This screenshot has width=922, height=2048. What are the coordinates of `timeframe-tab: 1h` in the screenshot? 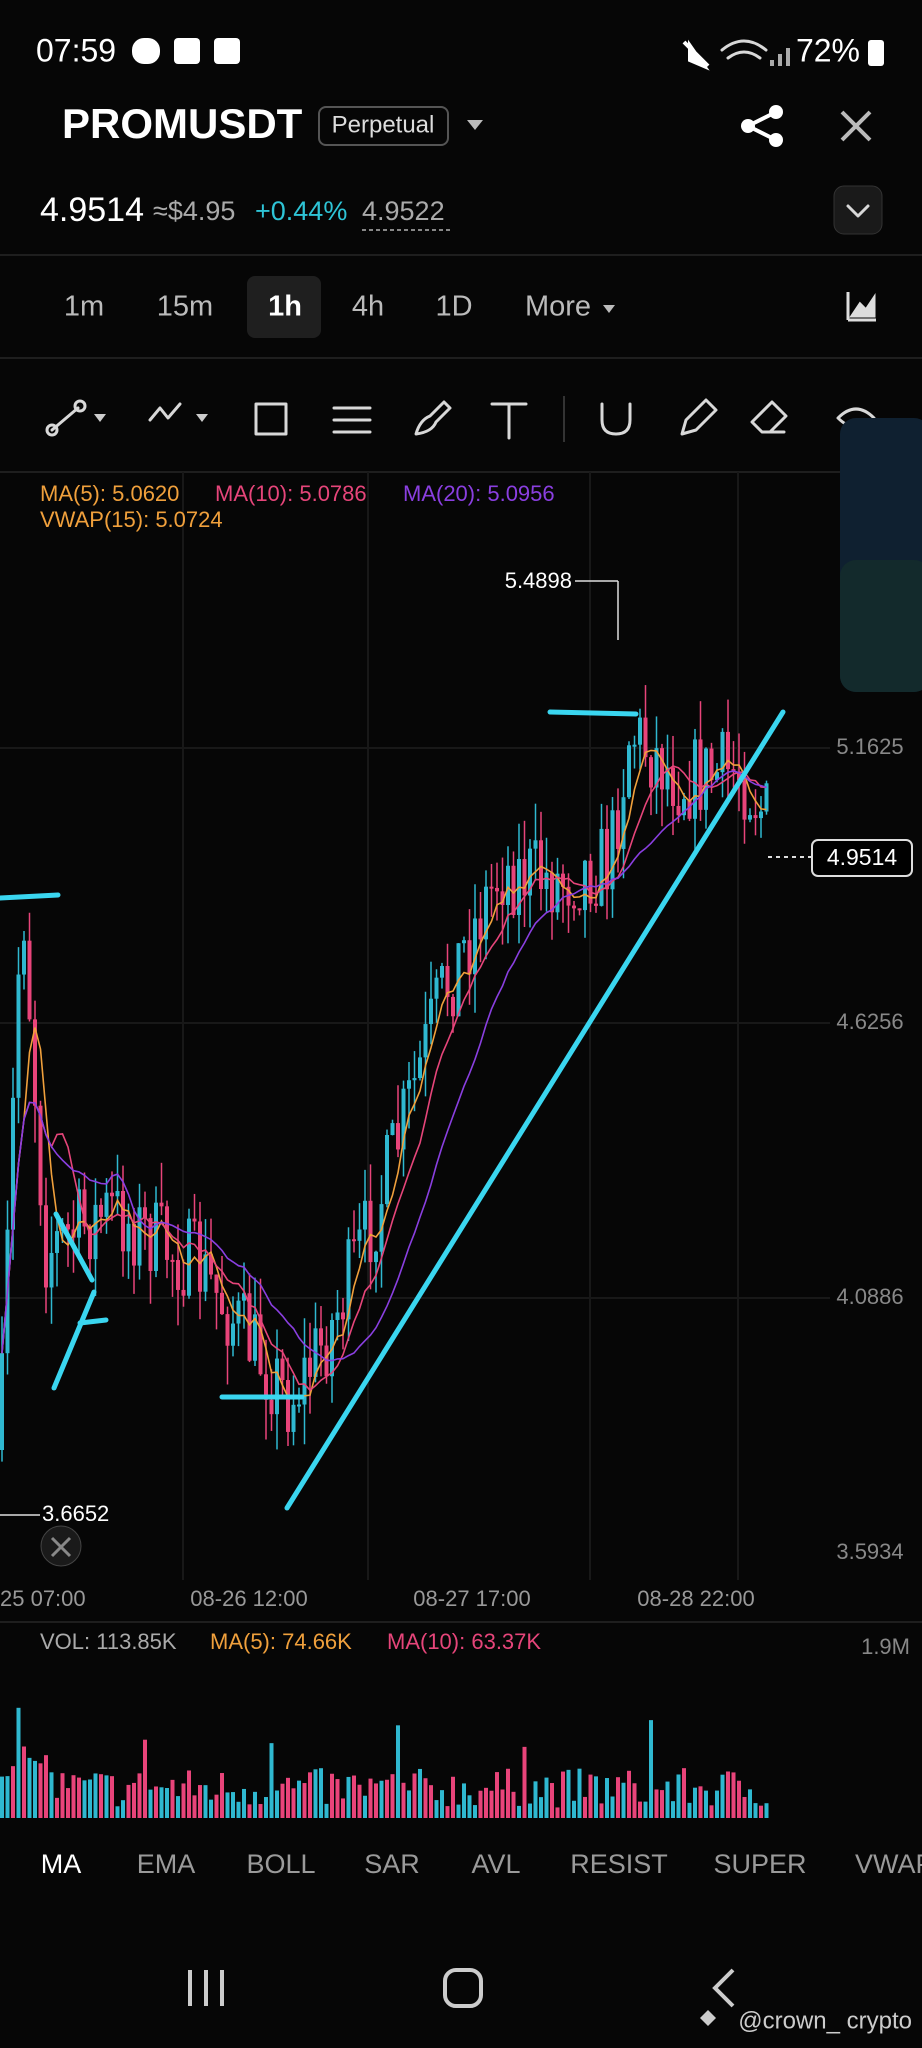 It's located at (285, 307).